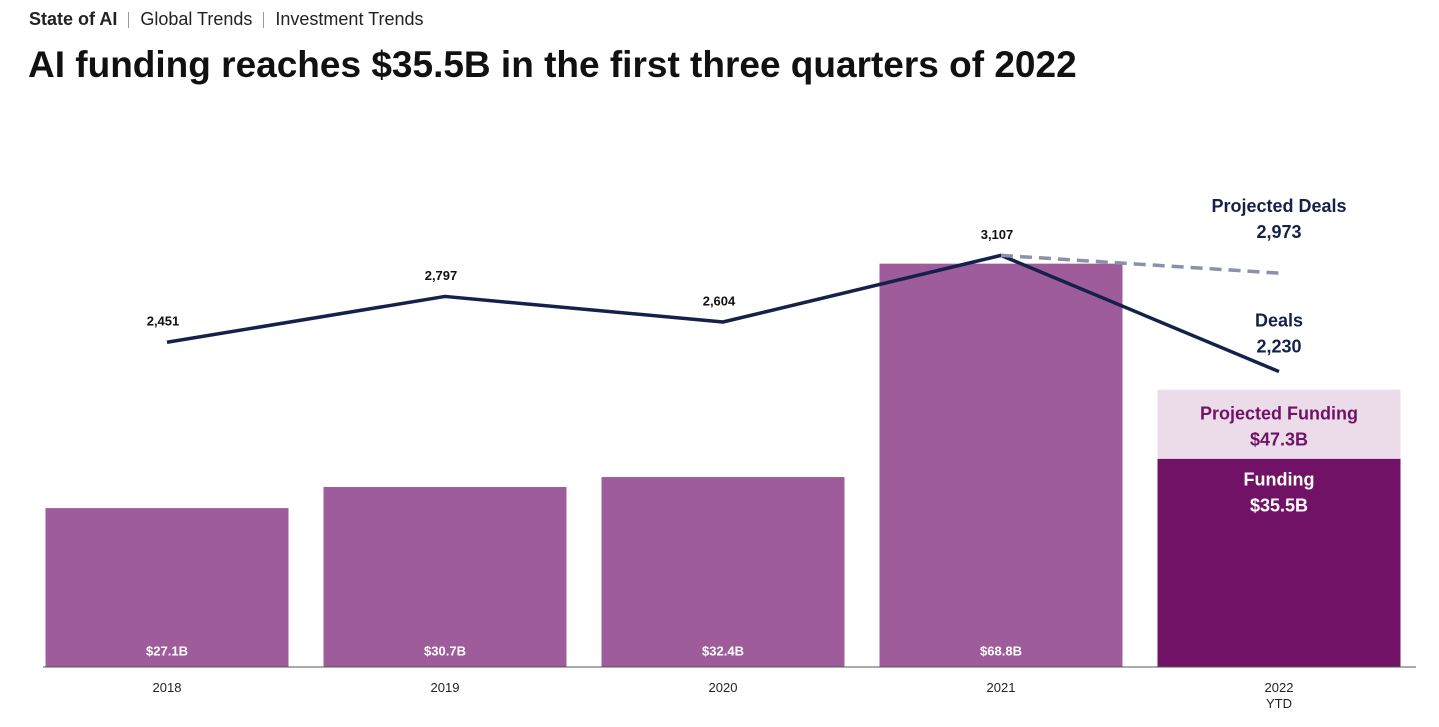  Describe the element at coordinates (1279, 439) in the screenshot. I see `projected-label: $47.3B` at that location.